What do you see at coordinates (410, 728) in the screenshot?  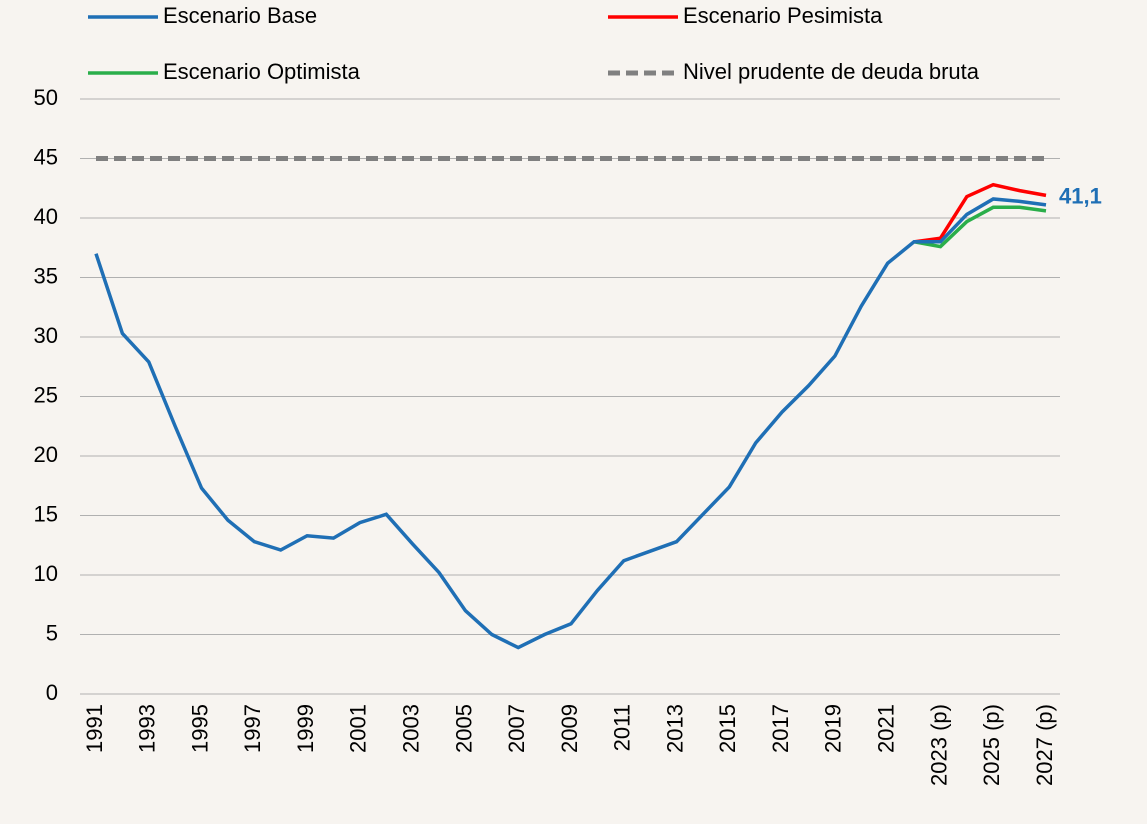 I see `x-tick-label: 2003` at bounding box center [410, 728].